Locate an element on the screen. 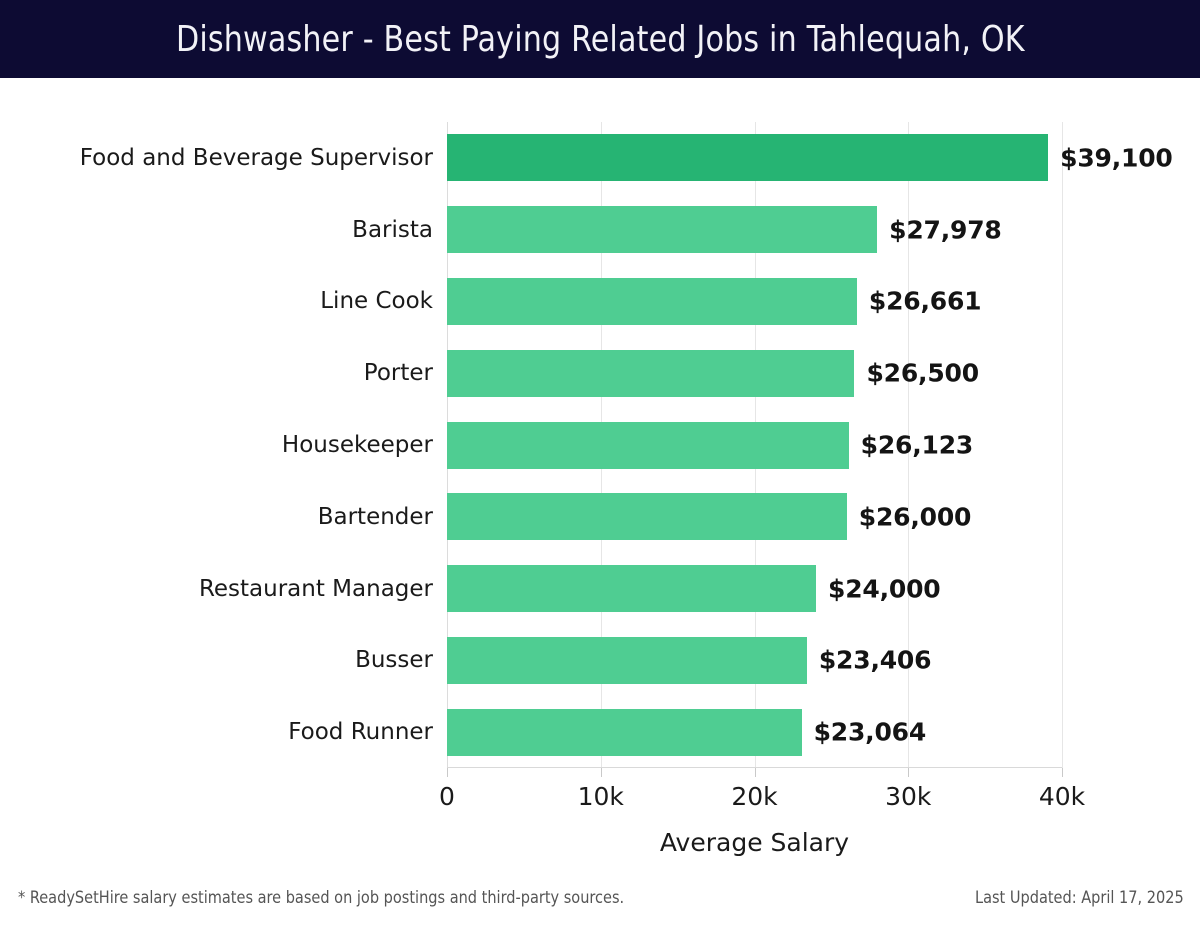 The width and height of the screenshot is (1200, 940). x-axis-title: Average Salary is located at coordinates (754, 842).